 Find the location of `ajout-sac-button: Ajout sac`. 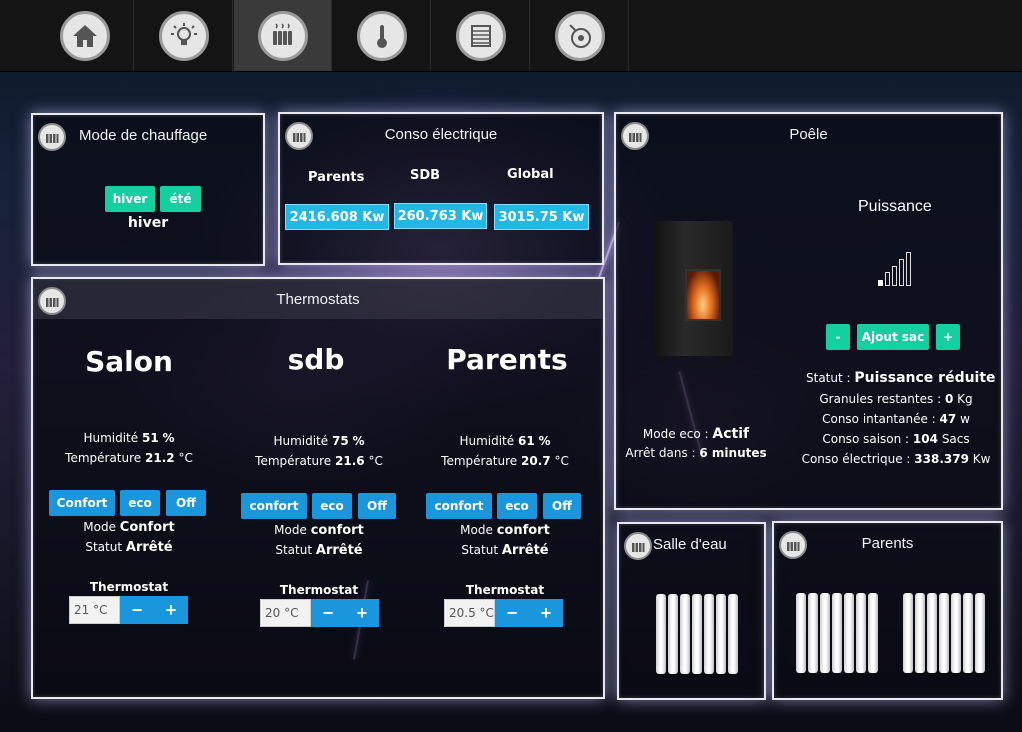

ajout-sac-button: Ajout sac is located at coordinates (893, 337).